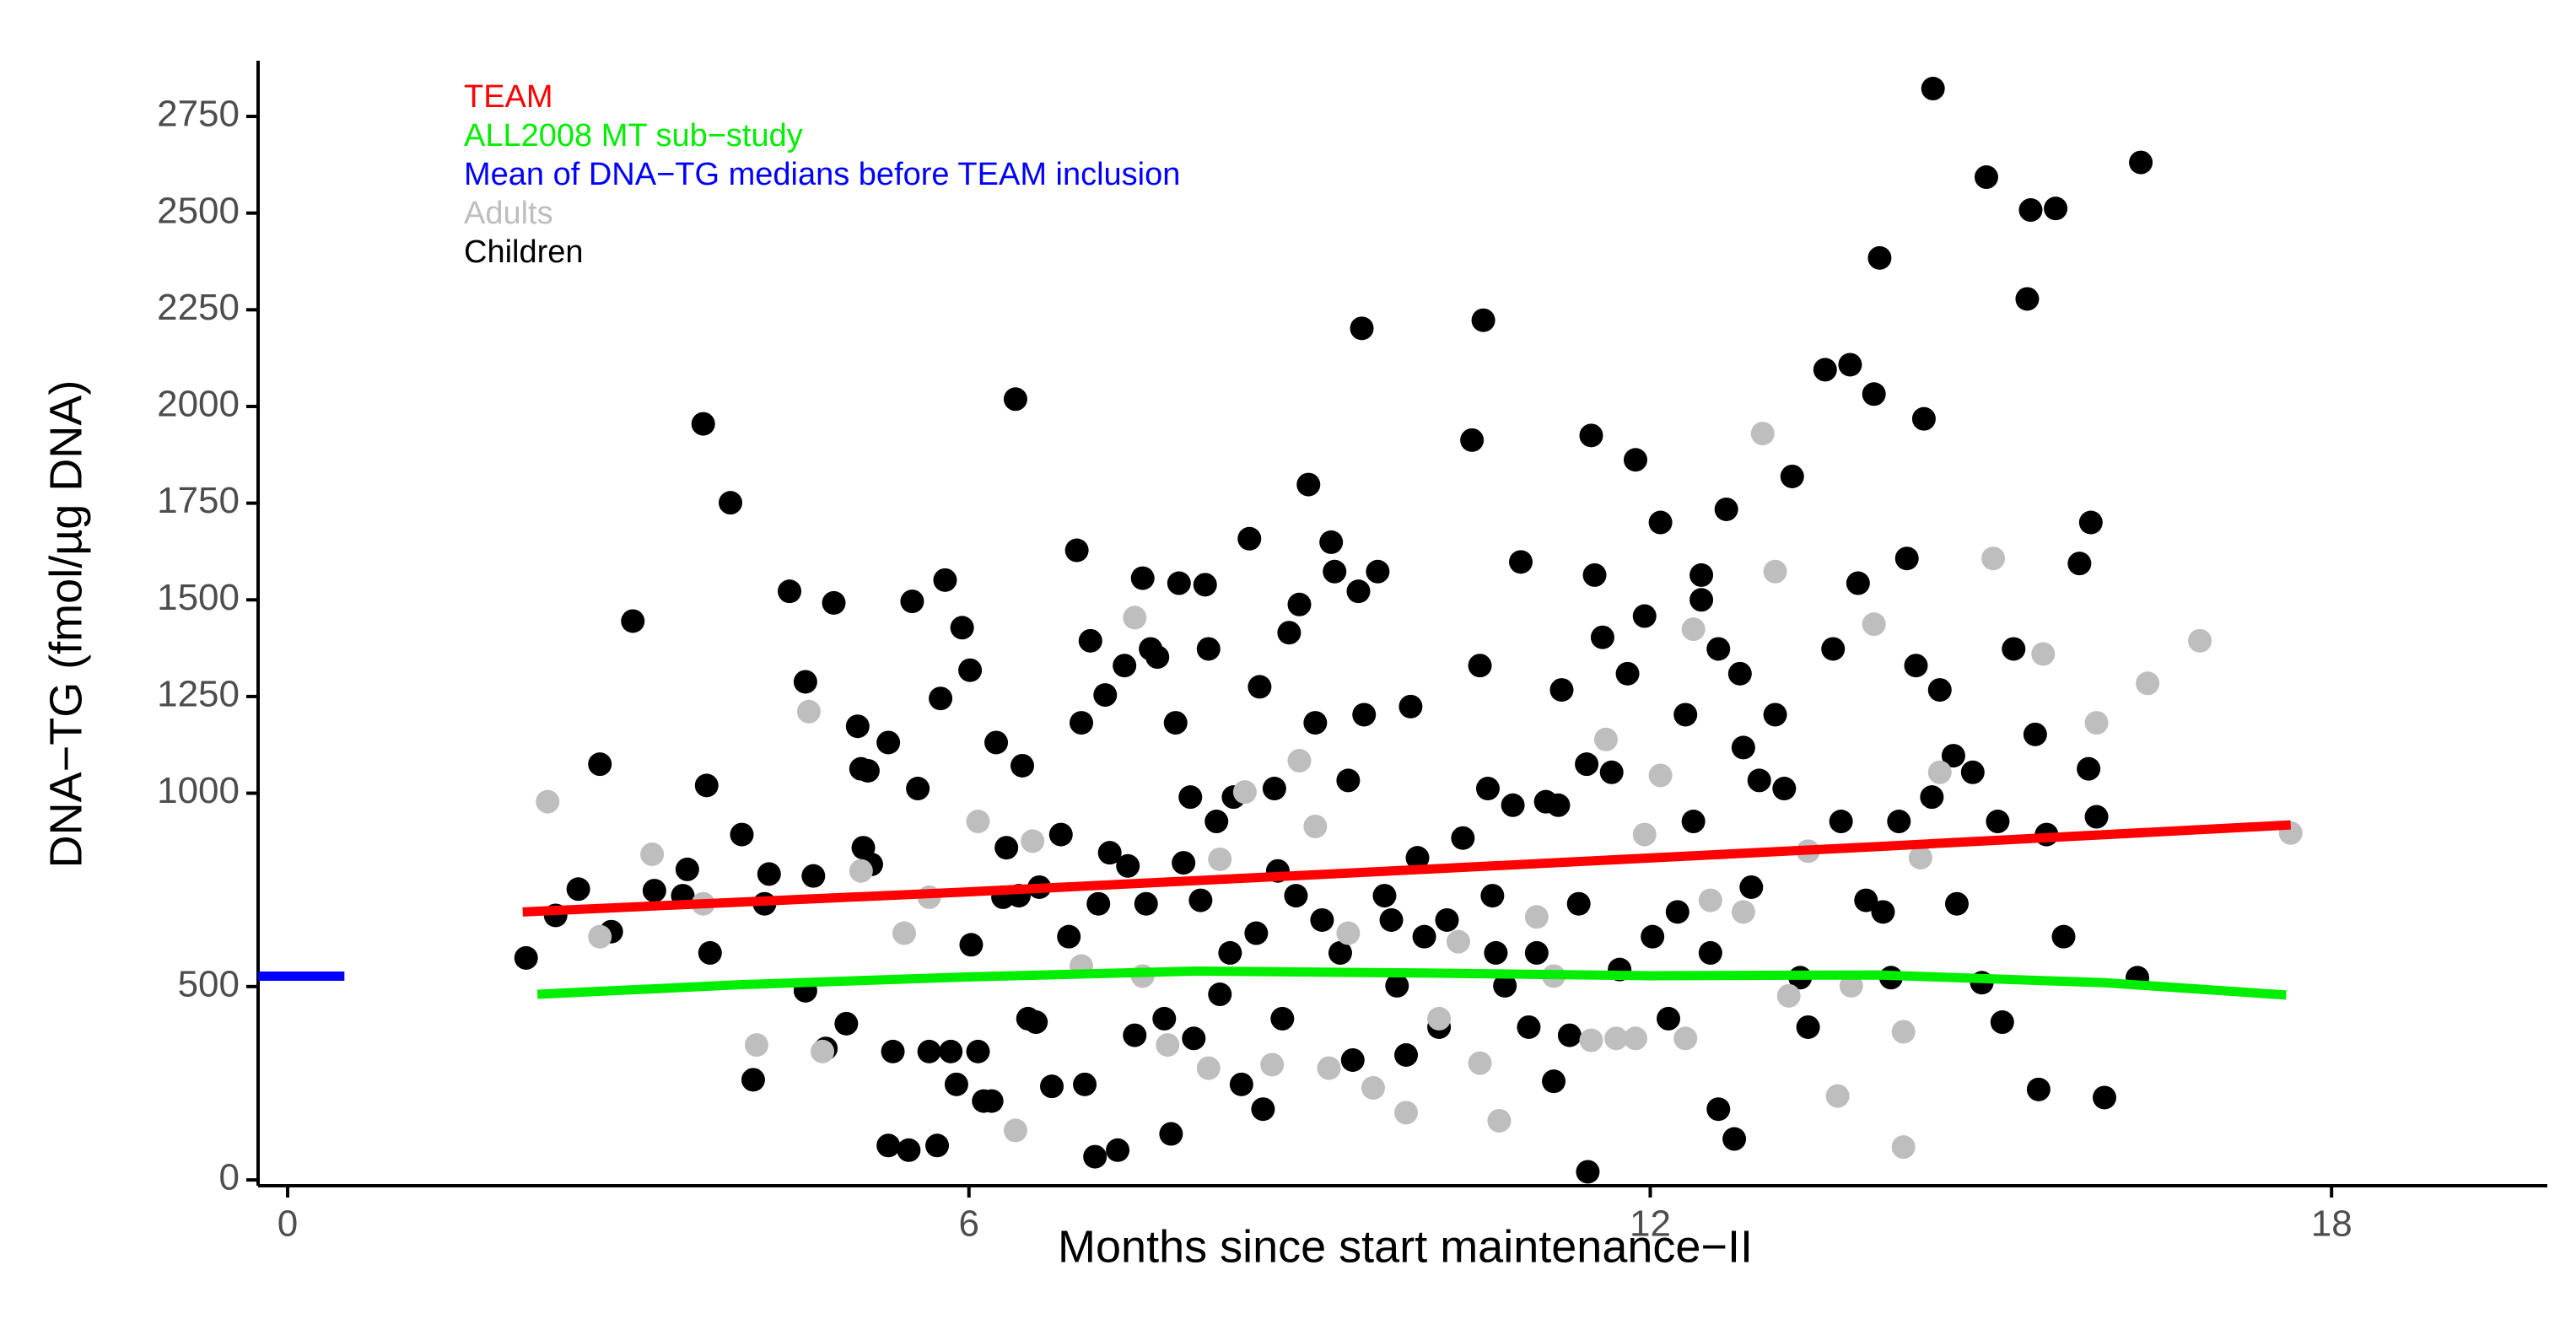 This screenshot has height=1335, width=2576. What do you see at coordinates (229, 1178) in the screenshot?
I see `y-tick-label: 0` at bounding box center [229, 1178].